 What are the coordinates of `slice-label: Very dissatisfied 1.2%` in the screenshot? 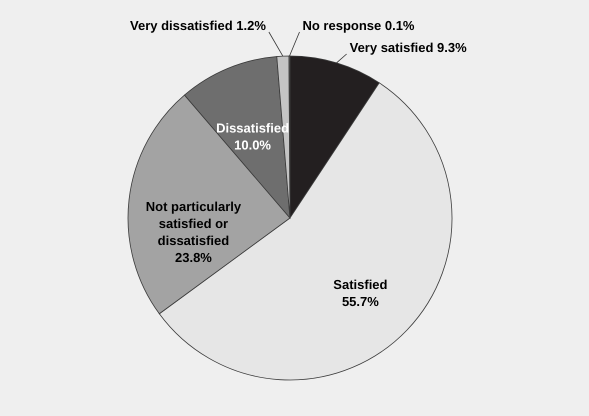 It's located at (198, 25).